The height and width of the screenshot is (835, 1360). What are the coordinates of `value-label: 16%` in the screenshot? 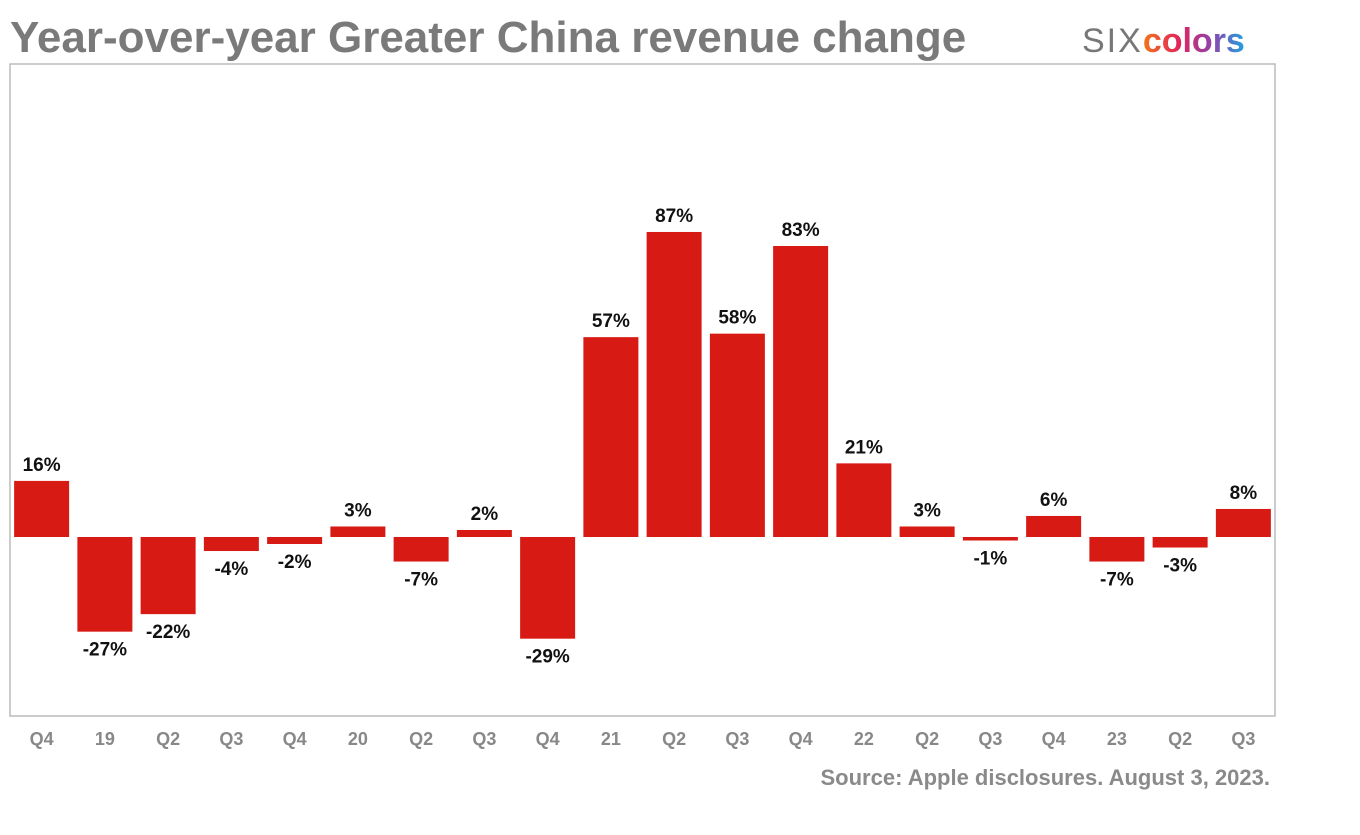 It's located at (42, 465).